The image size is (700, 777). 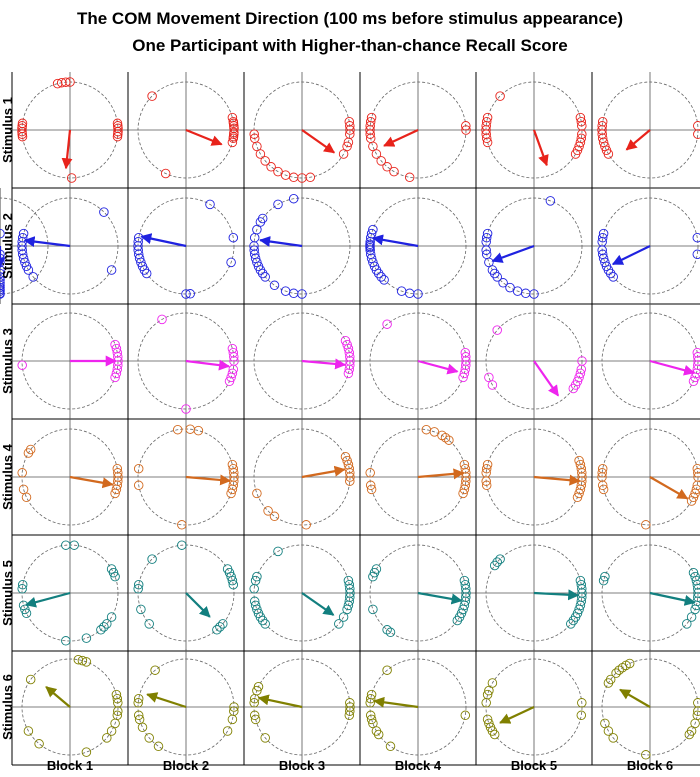 What do you see at coordinates (650, 765) in the screenshot?
I see `column-label-block-6: Block 6` at bounding box center [650, 765].